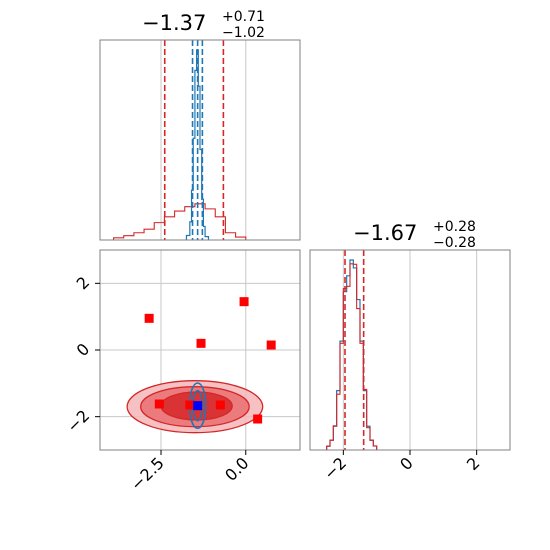  I want to click on param1-panel-frame, so click(200, 140).